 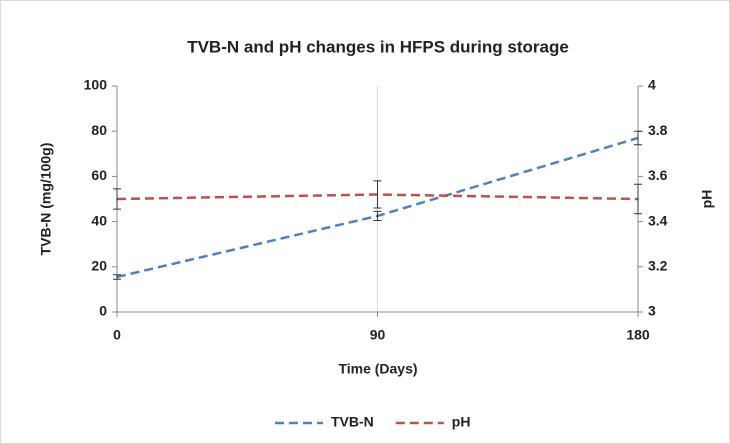 I want to click on y-tick-label: 100, so click(x=96, y=85).